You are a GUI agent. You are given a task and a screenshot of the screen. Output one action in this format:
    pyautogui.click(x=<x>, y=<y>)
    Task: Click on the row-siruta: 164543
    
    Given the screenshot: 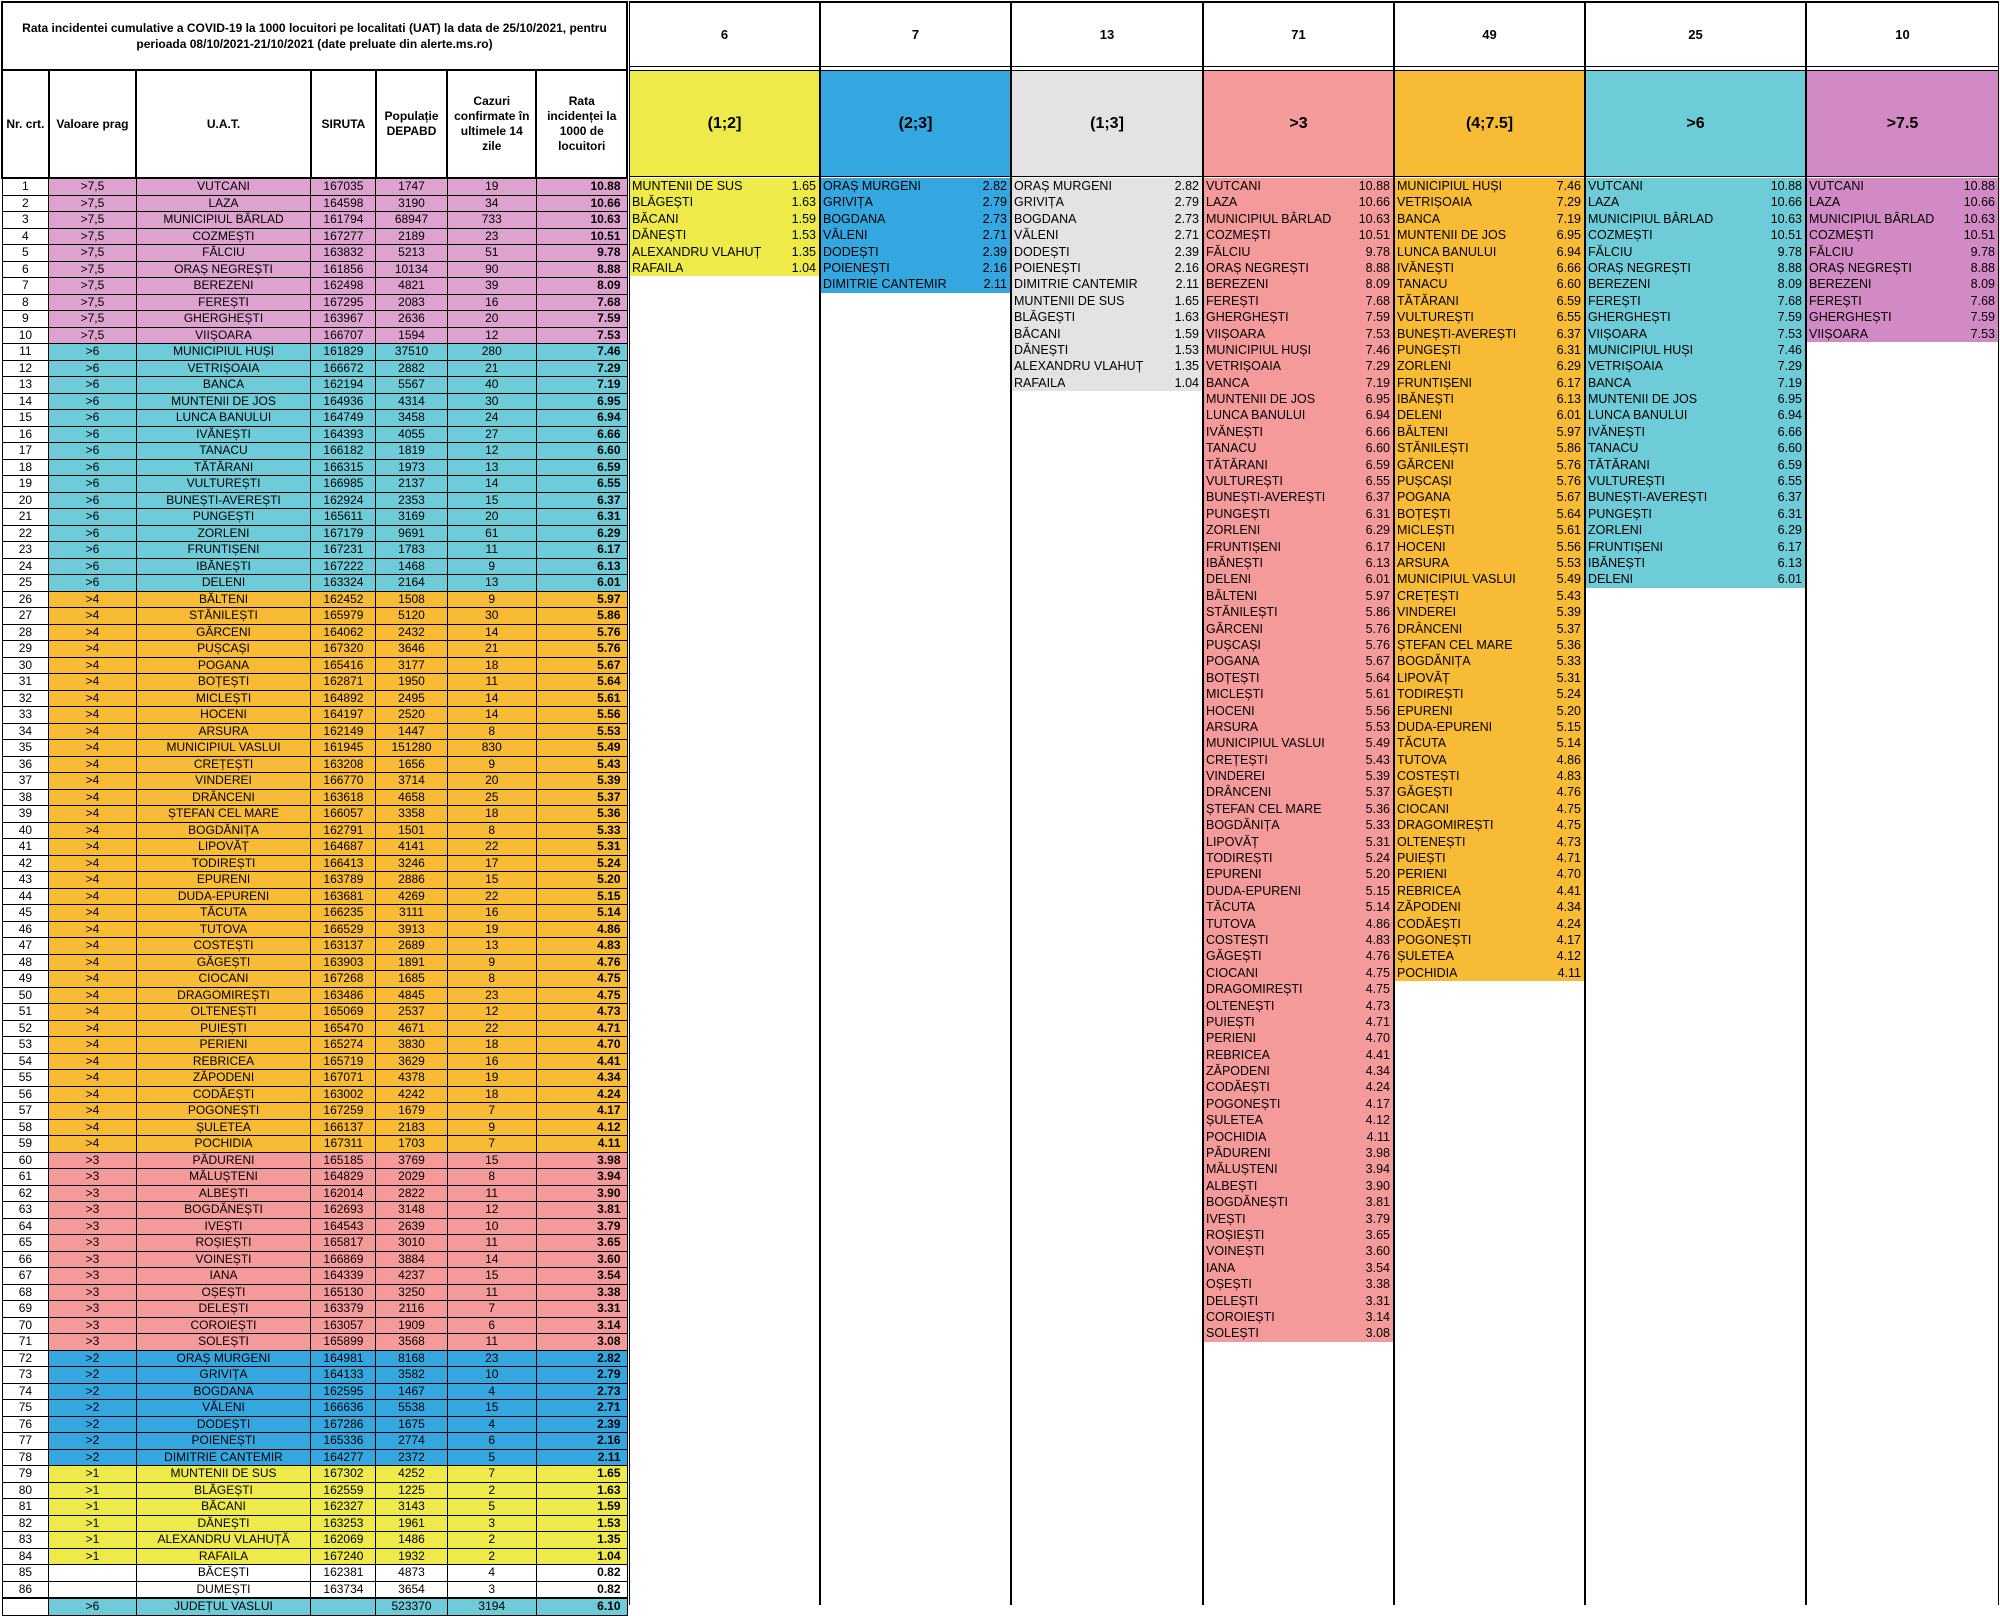 What is the action you would take?
    pyautogui.click(x=343, y=1226)
    